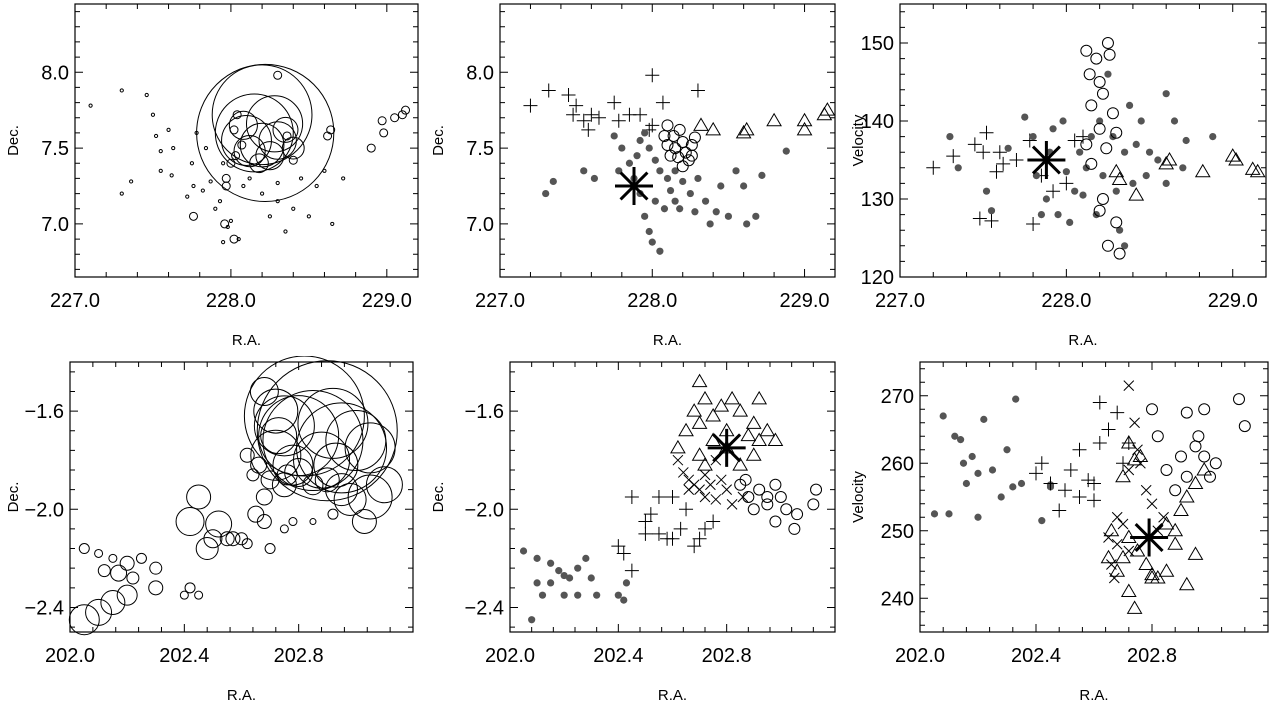 The width and height of the screenshot is (1276, 716). Describe the element at coordinates (877, 122) in the screenshot. I see `y-tick-label: 140` at that location.